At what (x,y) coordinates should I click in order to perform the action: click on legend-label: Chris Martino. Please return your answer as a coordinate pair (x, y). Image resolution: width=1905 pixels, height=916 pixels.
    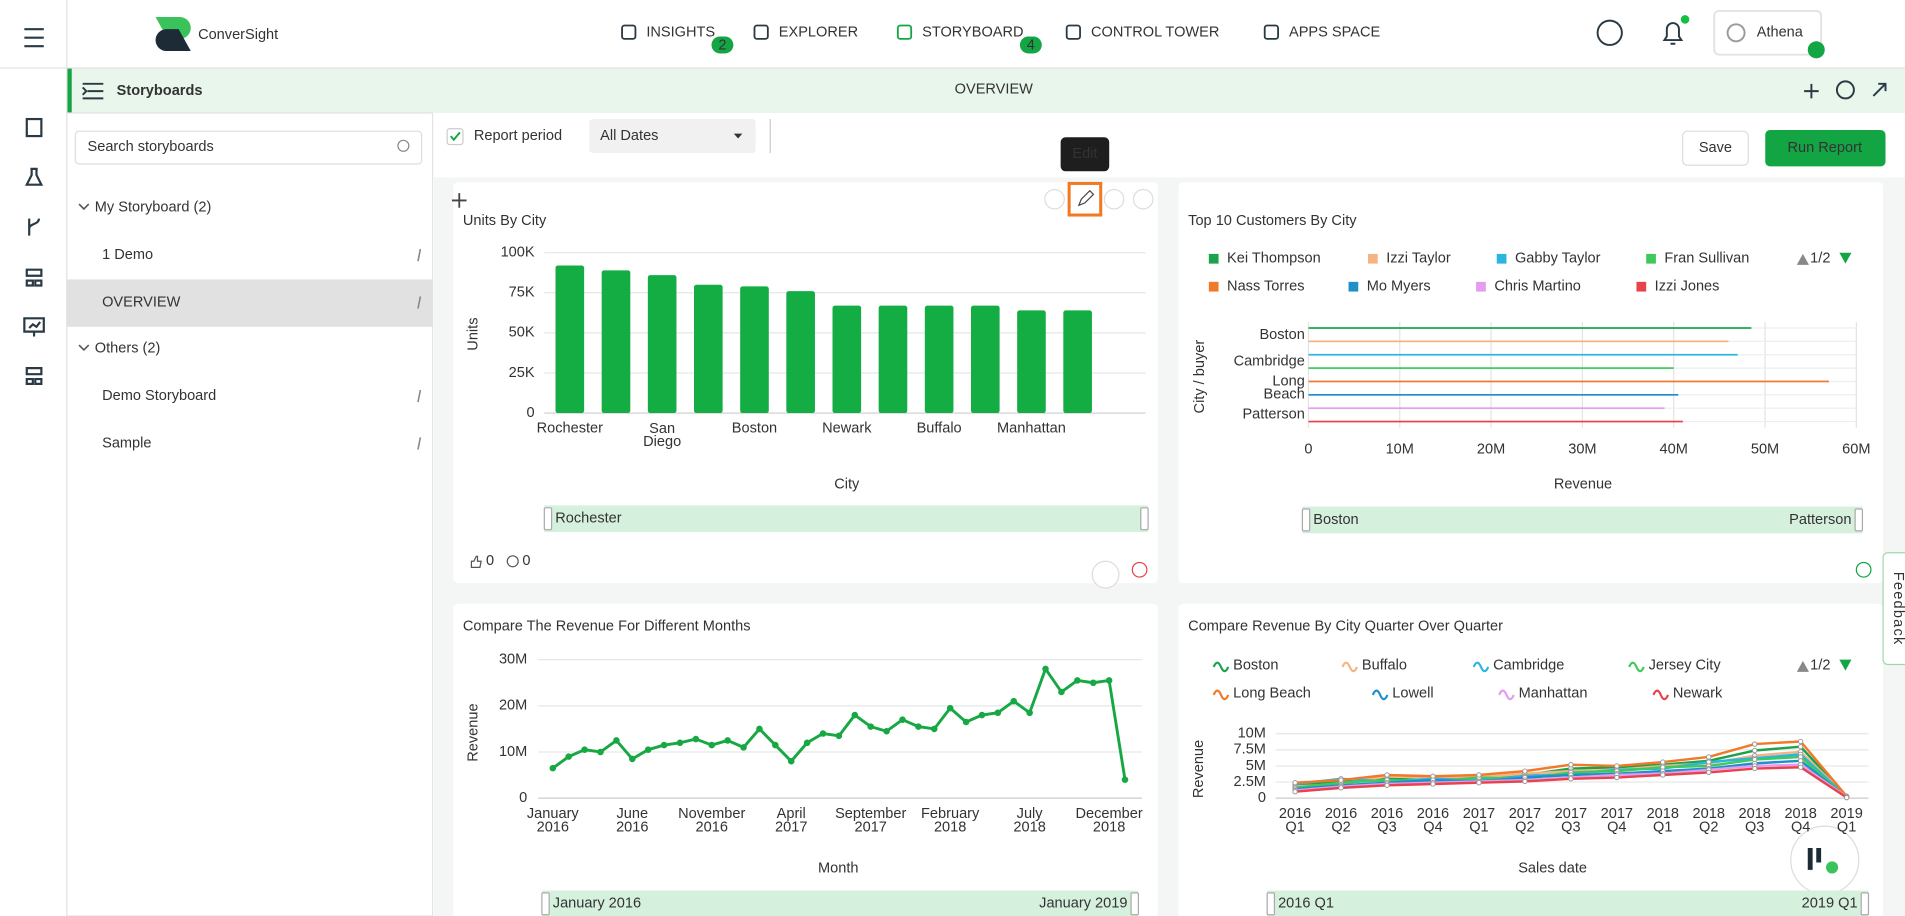
    Looking at the image, I should click on (1537, 287).